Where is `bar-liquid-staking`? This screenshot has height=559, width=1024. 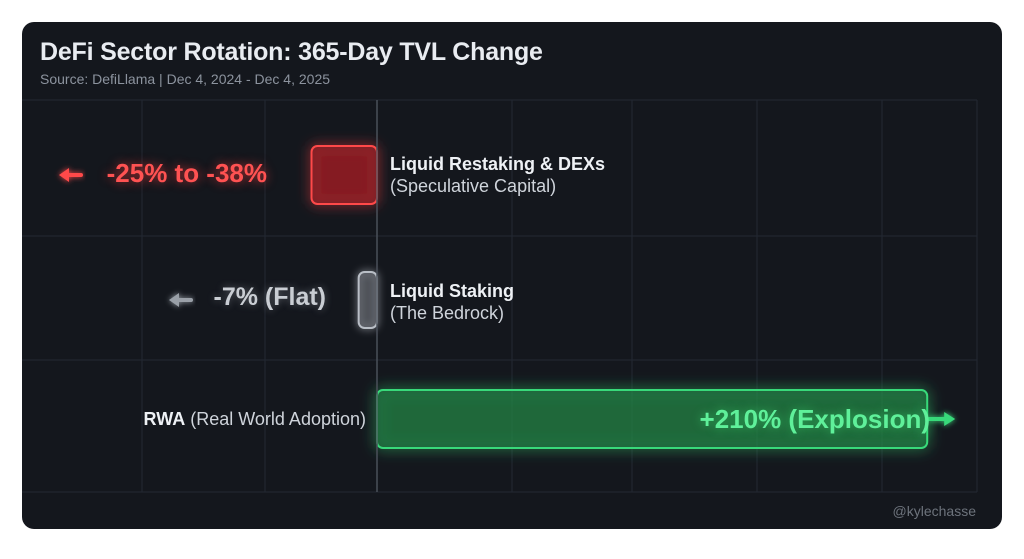 bar-liquid-staking is located at coordinates (368, 300).